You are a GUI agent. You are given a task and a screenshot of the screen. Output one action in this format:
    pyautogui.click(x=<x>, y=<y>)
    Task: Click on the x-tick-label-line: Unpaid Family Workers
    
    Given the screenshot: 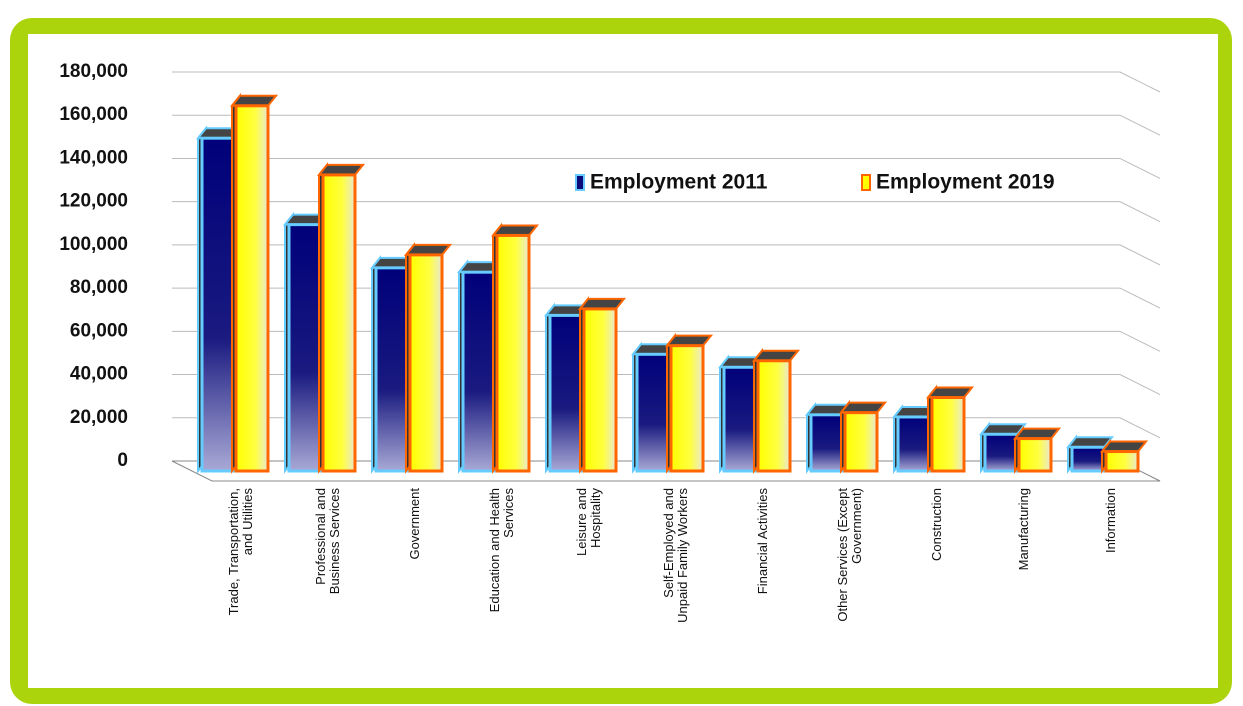 What is the action you would take?
    pyautogui.click(x=682, y=555)
    